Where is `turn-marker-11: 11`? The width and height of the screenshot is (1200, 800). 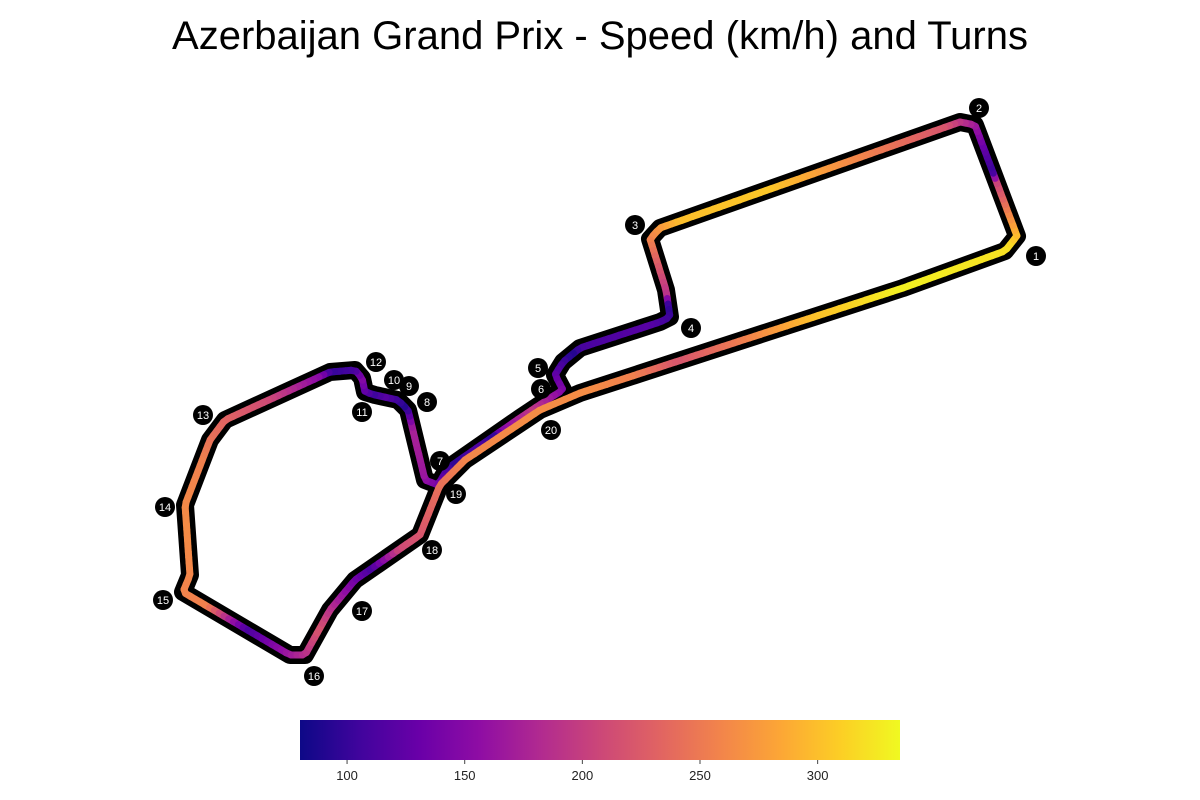 turn-marker-11: 11 is located at coordinates (362, 412).